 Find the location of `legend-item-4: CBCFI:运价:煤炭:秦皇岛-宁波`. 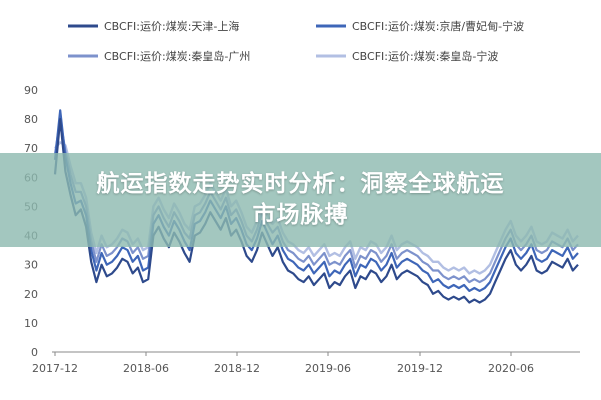

legend-item-4: CBCFI:运价:煤炭:秦皇岛-宁波 is located at coordinates (407, 56).